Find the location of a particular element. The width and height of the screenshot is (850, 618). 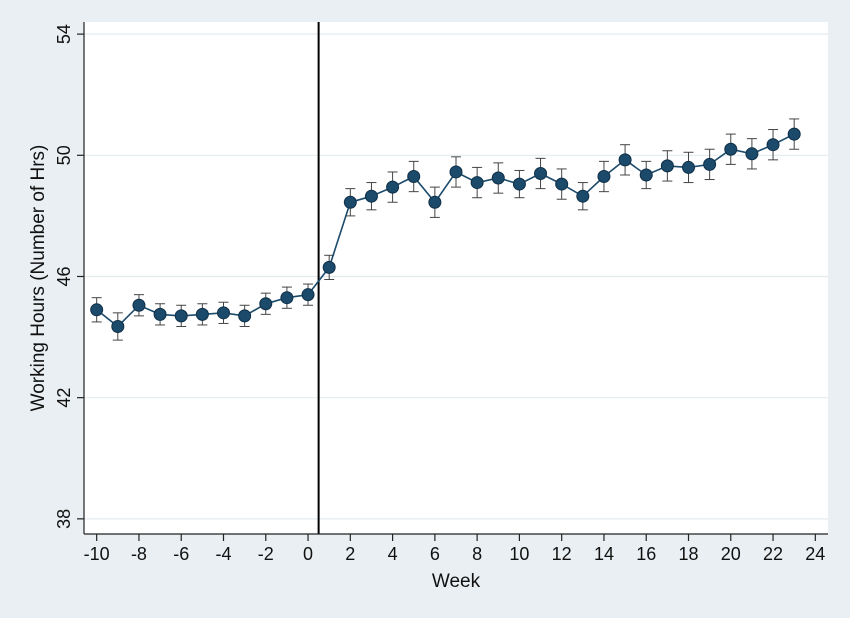

x-tick-label: 2 is located at coordinates (350, 554).